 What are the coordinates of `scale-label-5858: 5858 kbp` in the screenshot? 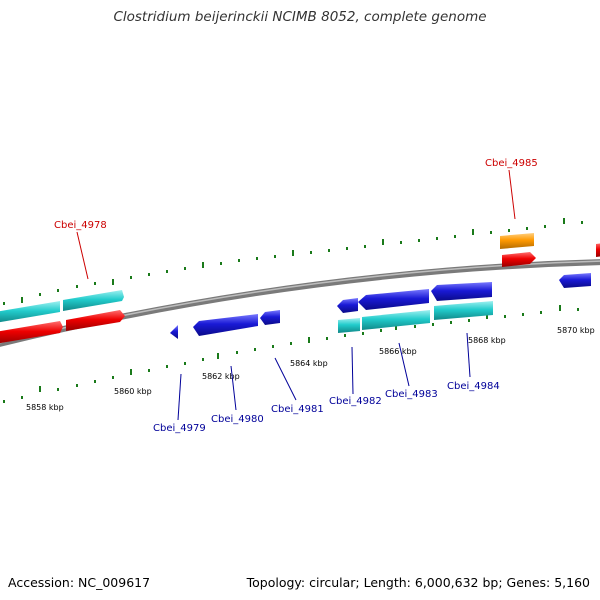 It's located at (45, 407).